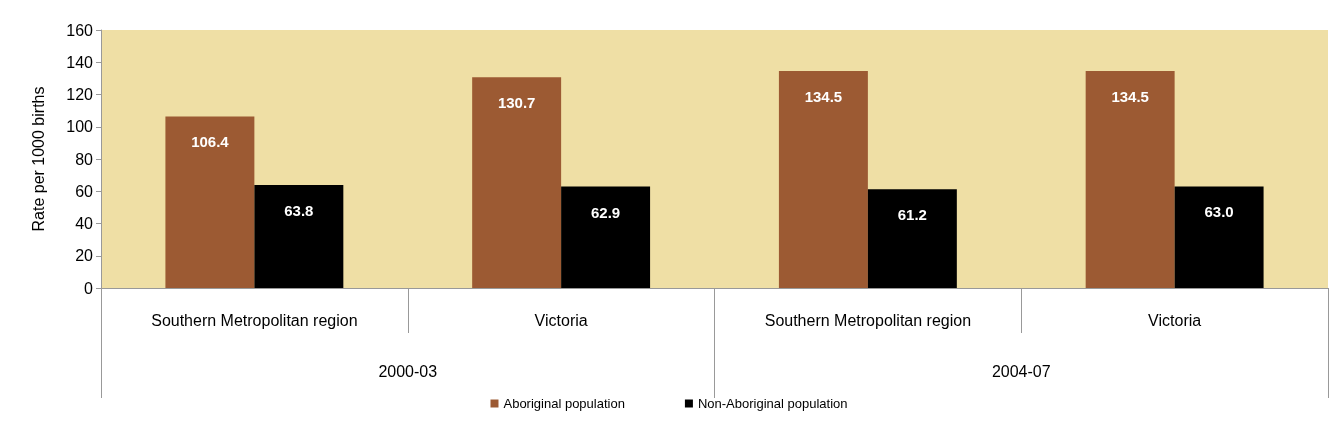 This screenshot has height=423, width=1338. I want to click on data-label: 62.9, so click(606, 212).